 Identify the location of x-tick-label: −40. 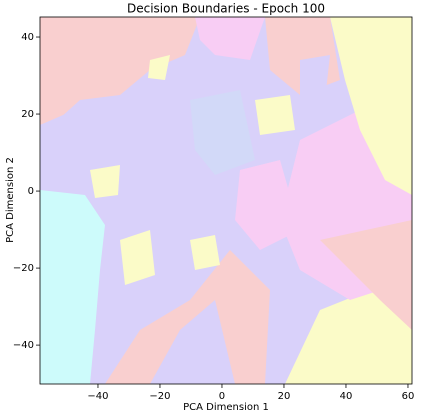
(97, 396).